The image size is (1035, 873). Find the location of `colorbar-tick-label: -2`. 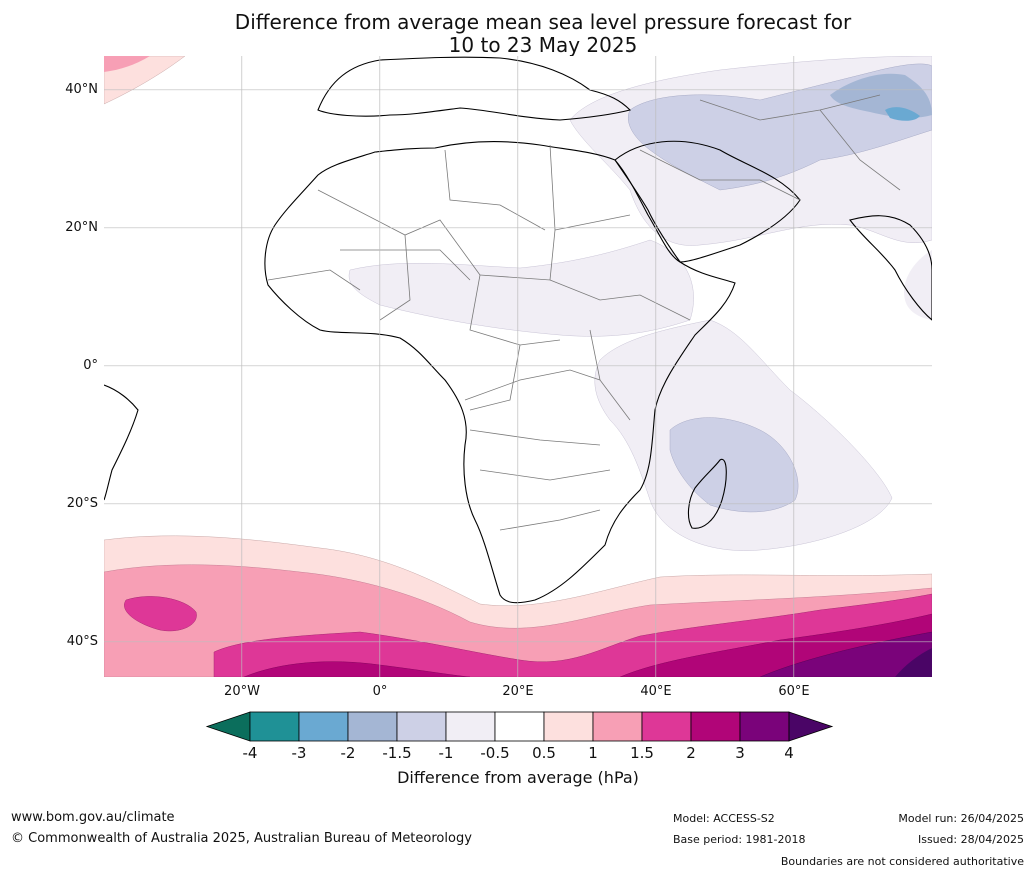

colorbar-tick-label: -2 is located at coordinates (348, 753).